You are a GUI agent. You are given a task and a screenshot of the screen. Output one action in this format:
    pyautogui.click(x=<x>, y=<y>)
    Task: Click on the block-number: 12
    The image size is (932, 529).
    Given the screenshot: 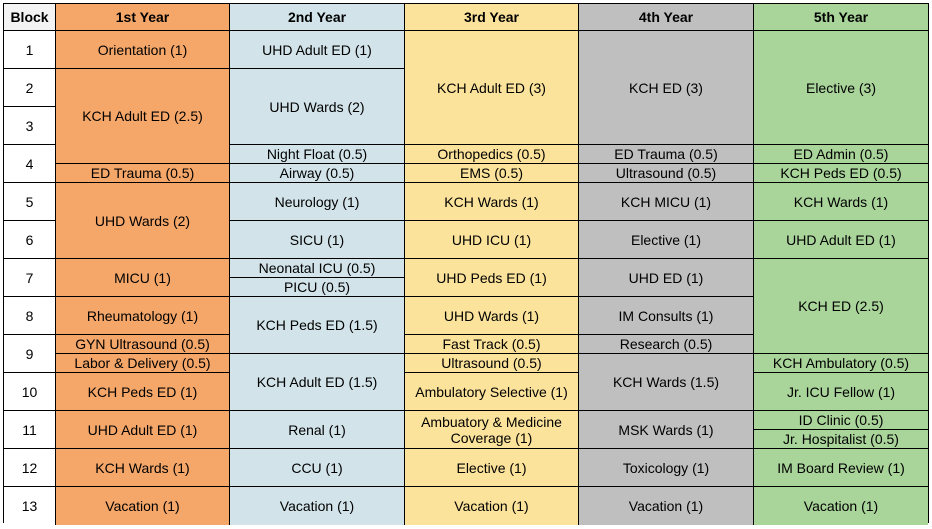 What is the action you would take?
    pyautogui.click(x=30, y=468)
    